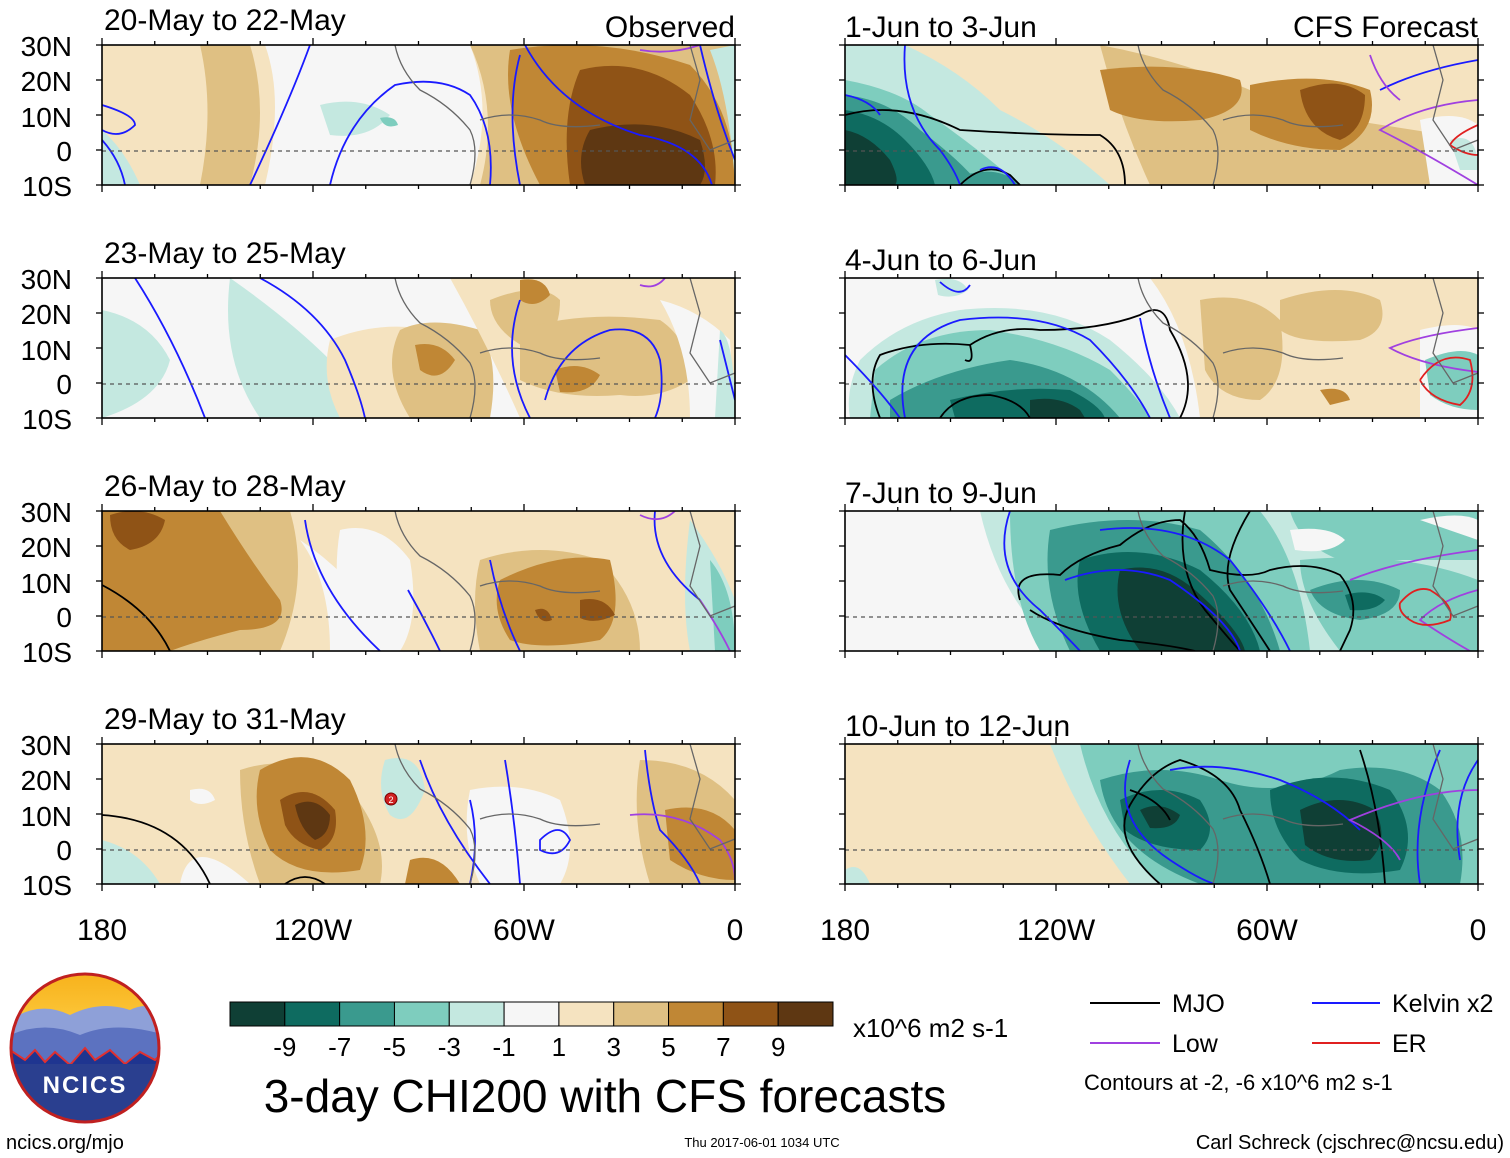  I want to click on legend-label-kelvin: Kelvin x2, so click(1442, 1004).